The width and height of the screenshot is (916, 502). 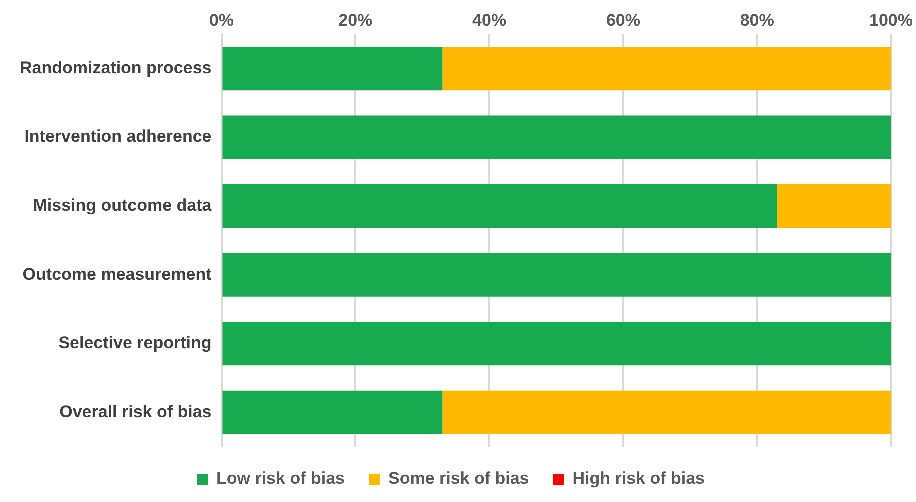 I want to click on legend-label: Some risk of bias, so click(x=459, y=478).